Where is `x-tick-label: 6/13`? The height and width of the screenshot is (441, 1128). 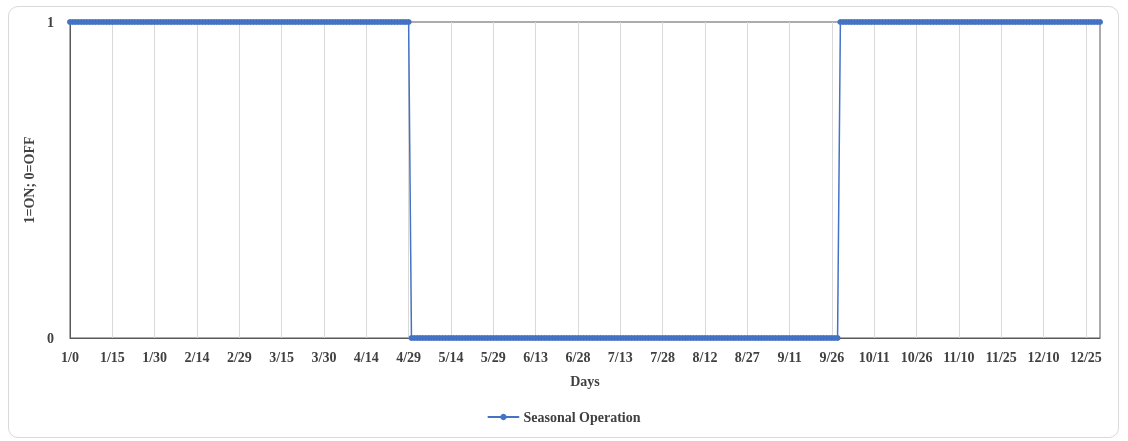
x-tick-label: 6/13 is located at coordinates (536, 357).